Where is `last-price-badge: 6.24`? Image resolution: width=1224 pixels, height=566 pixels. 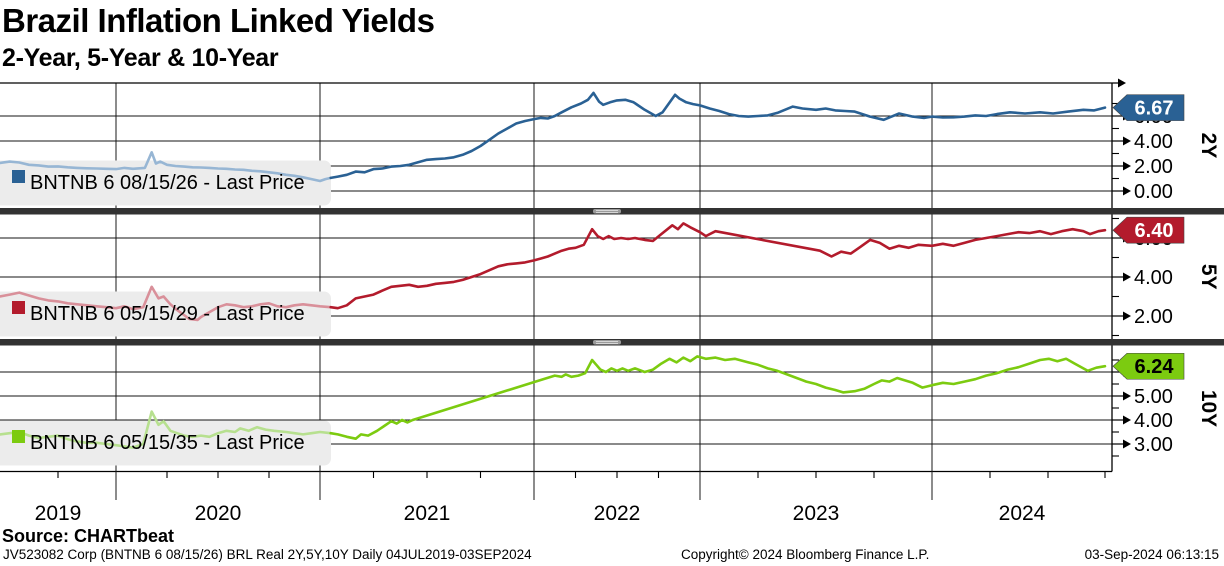
last-price-badge: 6.24 is located at coordinates (1148, 366).